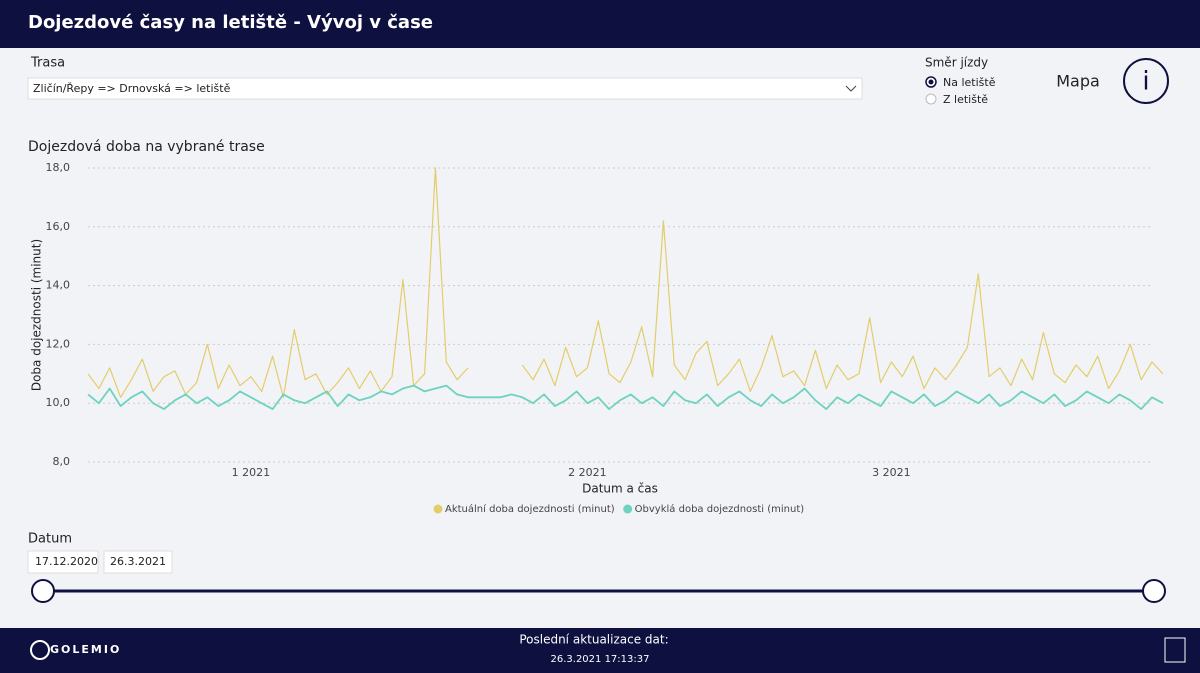  I want to click on y-tick-label: 16,0, so click(58, 226).